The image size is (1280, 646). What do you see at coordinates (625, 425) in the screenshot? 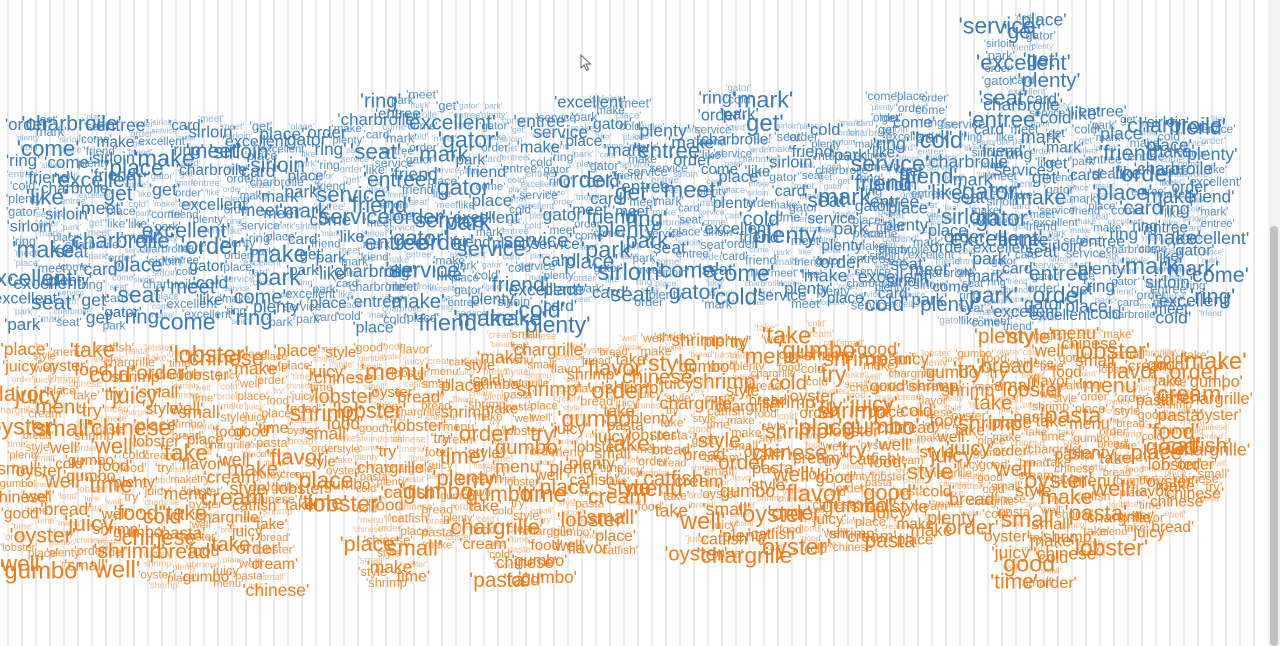
I see `cloud-word: 'pasta'` at bounding box center [625, 425].